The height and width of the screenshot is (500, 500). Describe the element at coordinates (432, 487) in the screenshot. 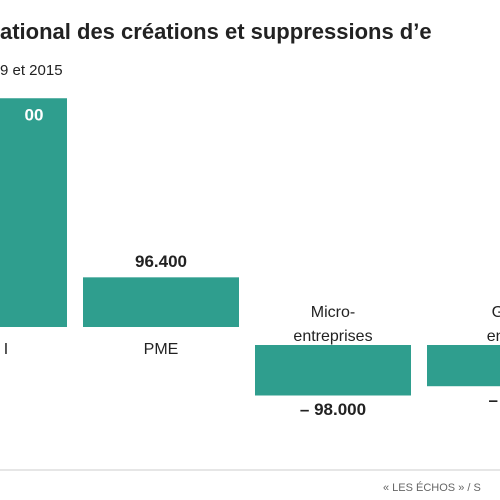

I see `source: « LES ÉCHOS » / S` at that location.